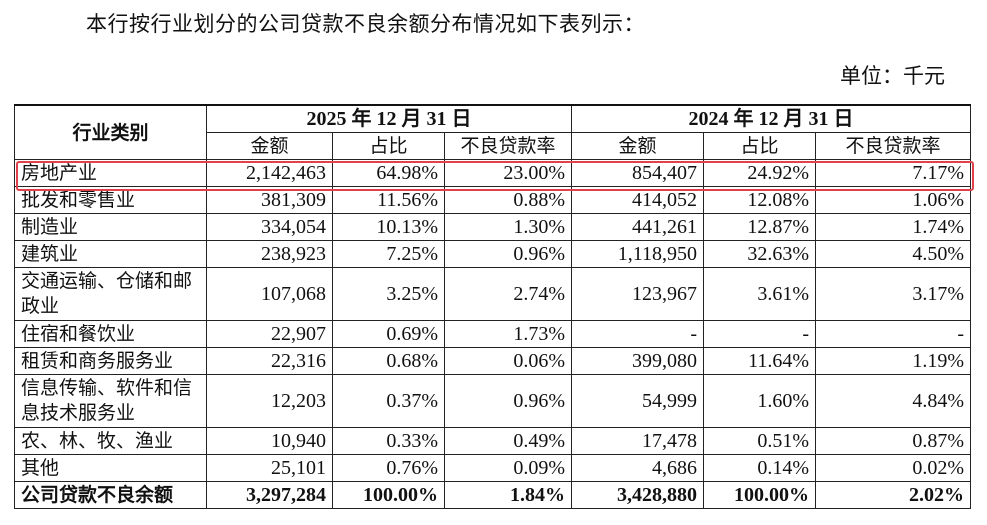 The image size is (987, 525). I want to click on row-value-a24: 4,686, so click(638, 468).